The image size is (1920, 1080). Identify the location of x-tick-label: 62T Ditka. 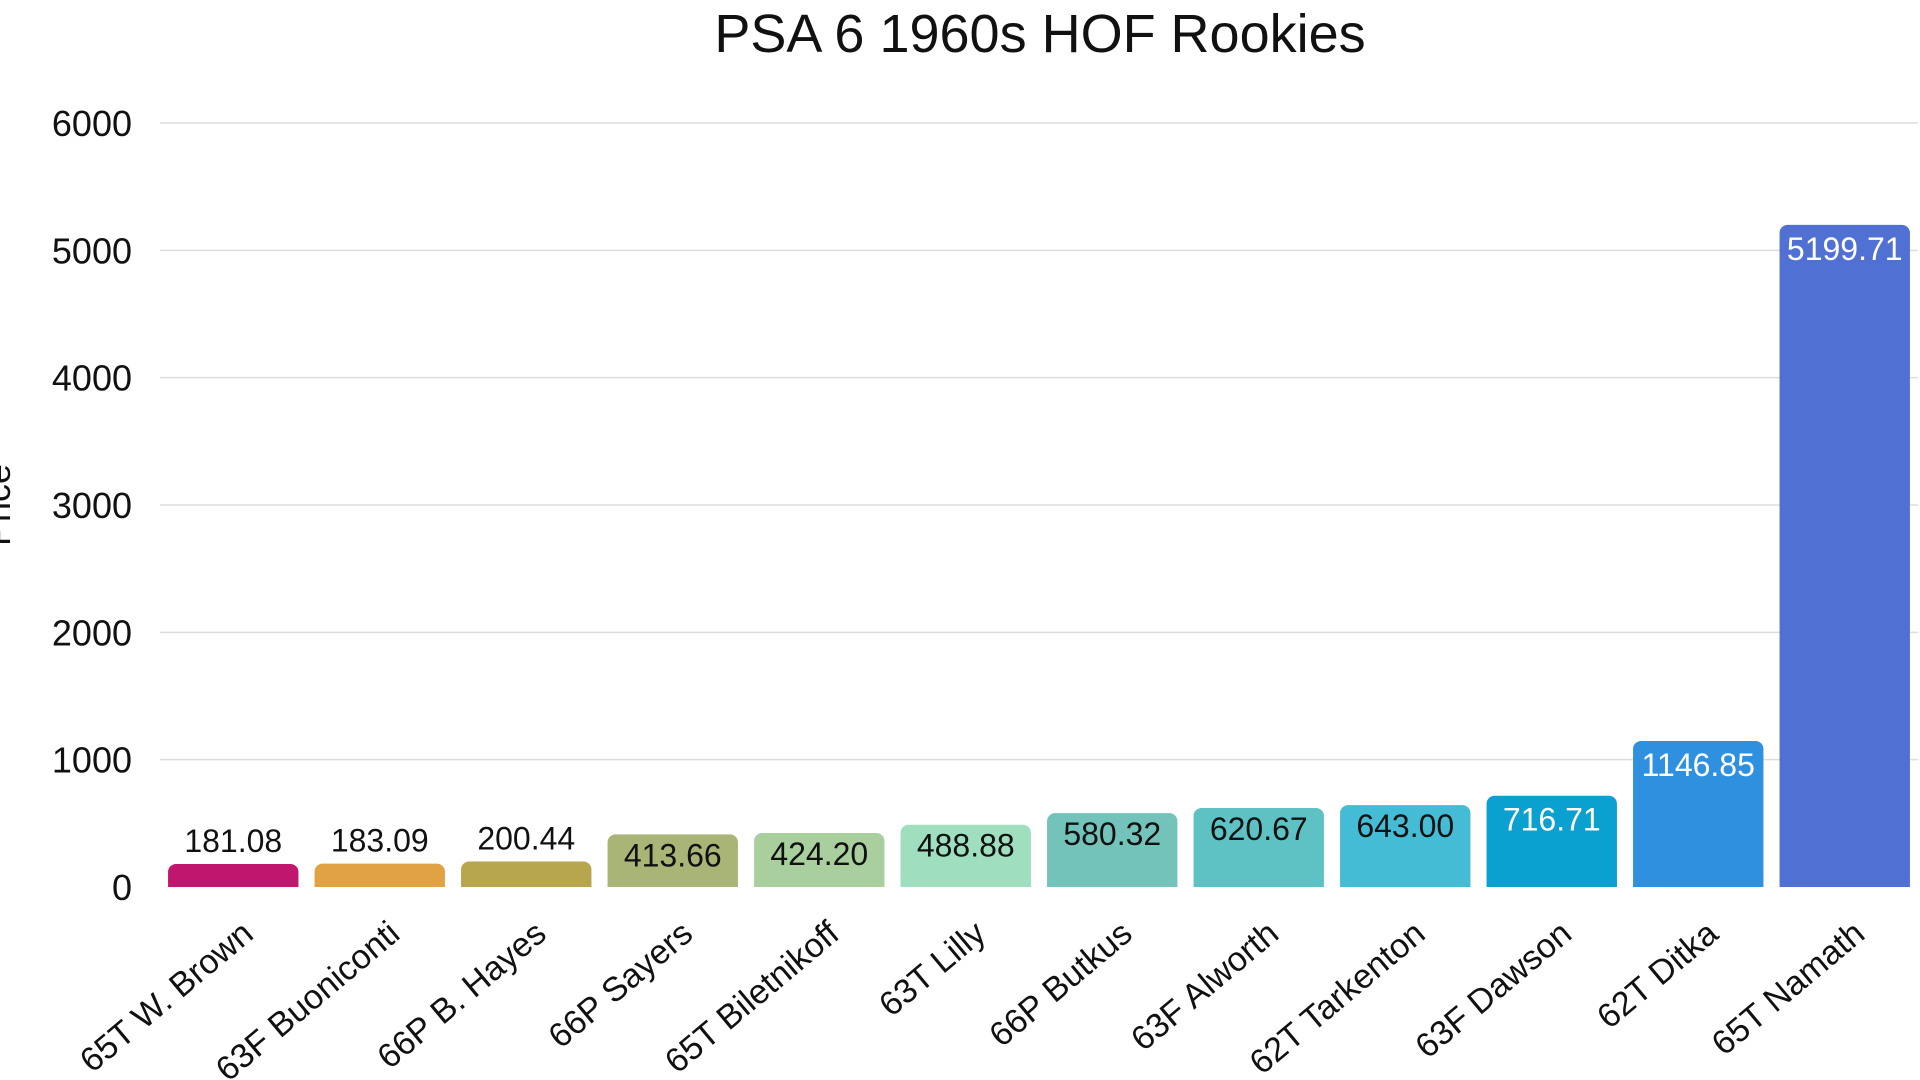
(1657, 975).